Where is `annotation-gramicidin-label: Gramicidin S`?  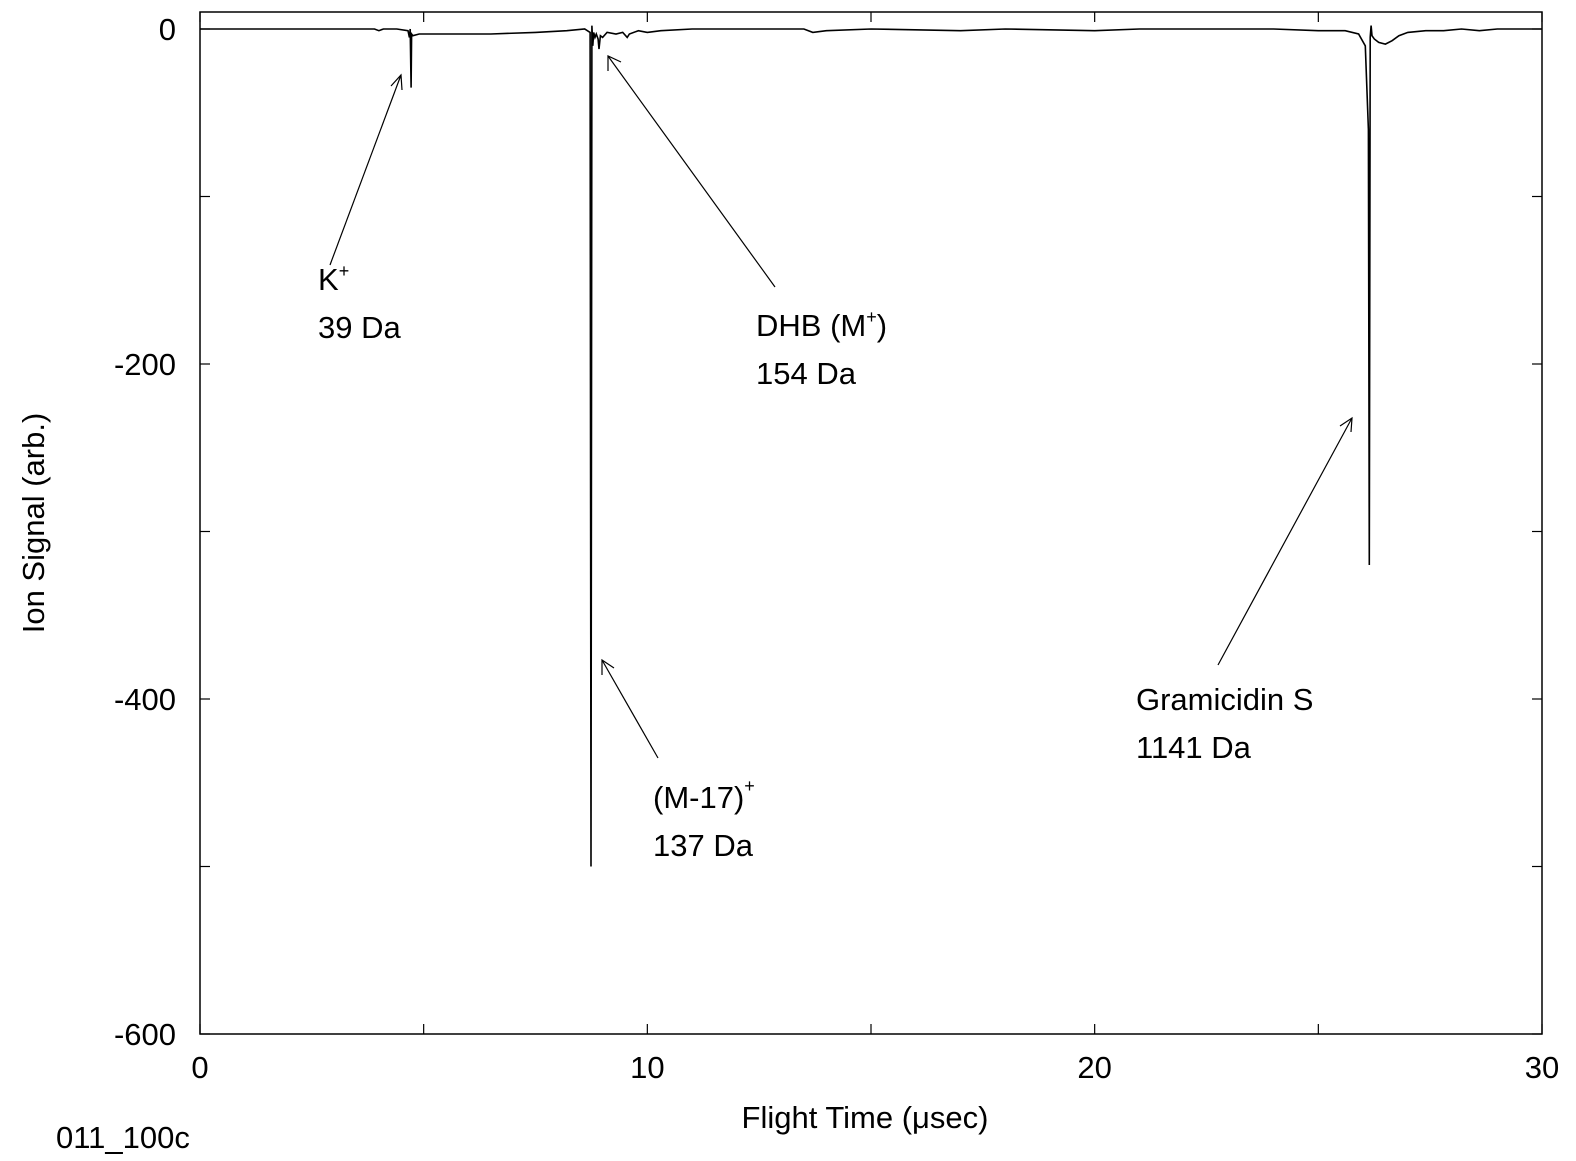 annotation-gramicidin-label: Gramicidin S is located at coordinates (1224, 699).